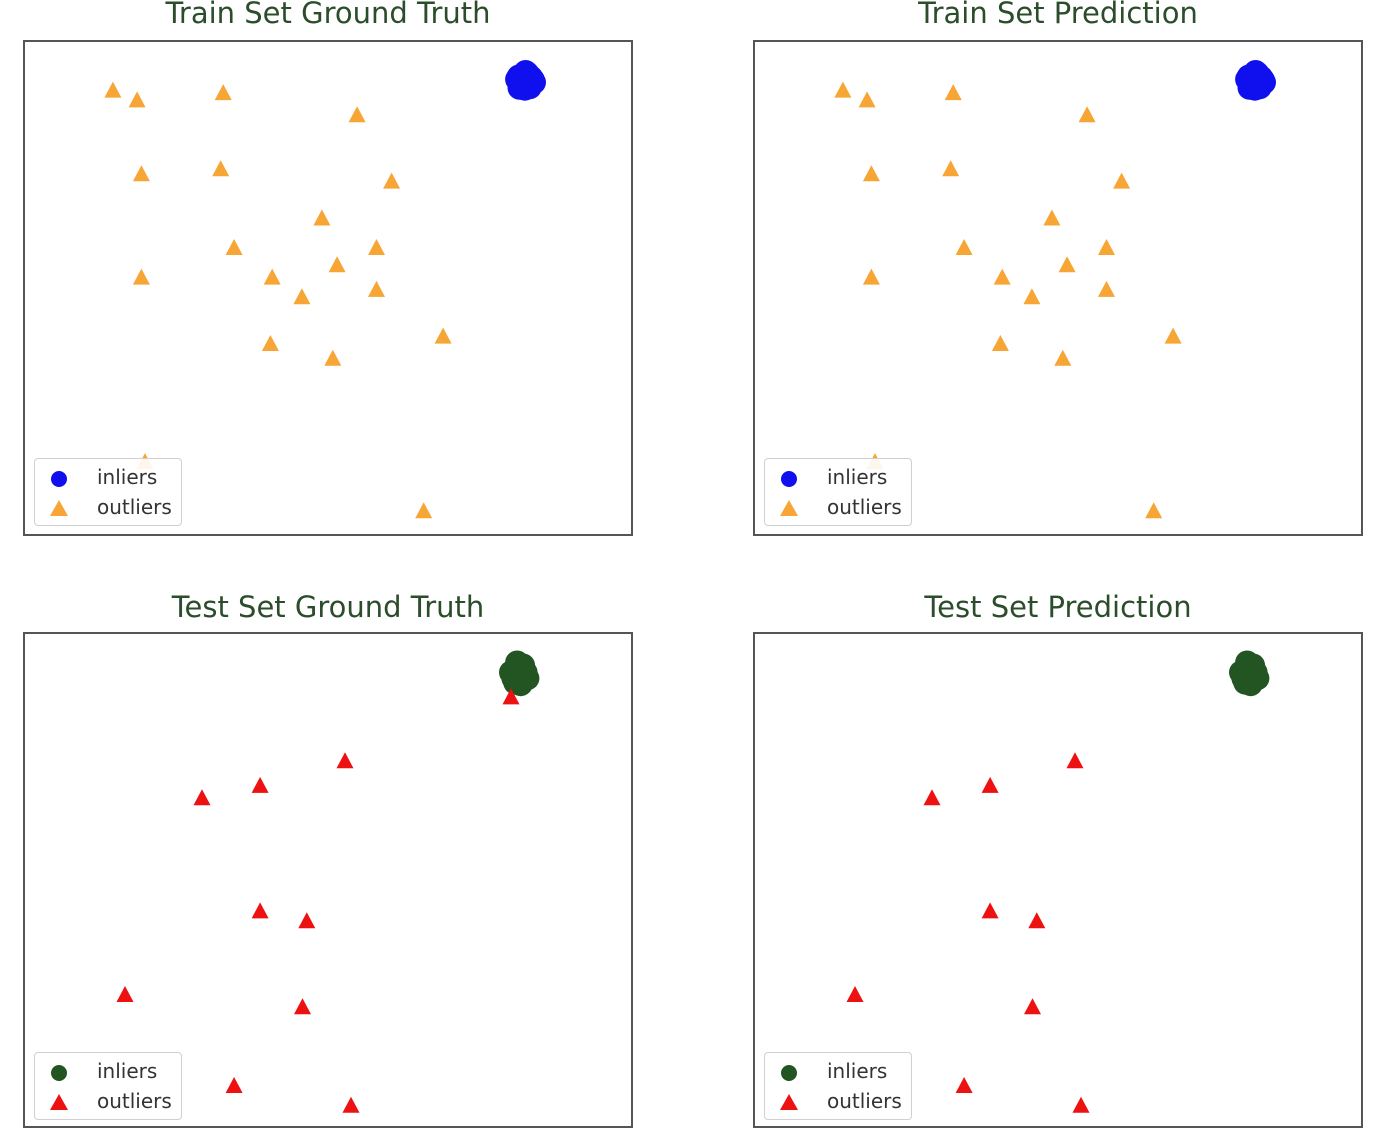 Image resolution: width=1395 pixels, height=1145 pixels. Describe the element at coordinates (1058, 15) in the screenshot. I see `chart-title: Train Set Prediction` at that location.